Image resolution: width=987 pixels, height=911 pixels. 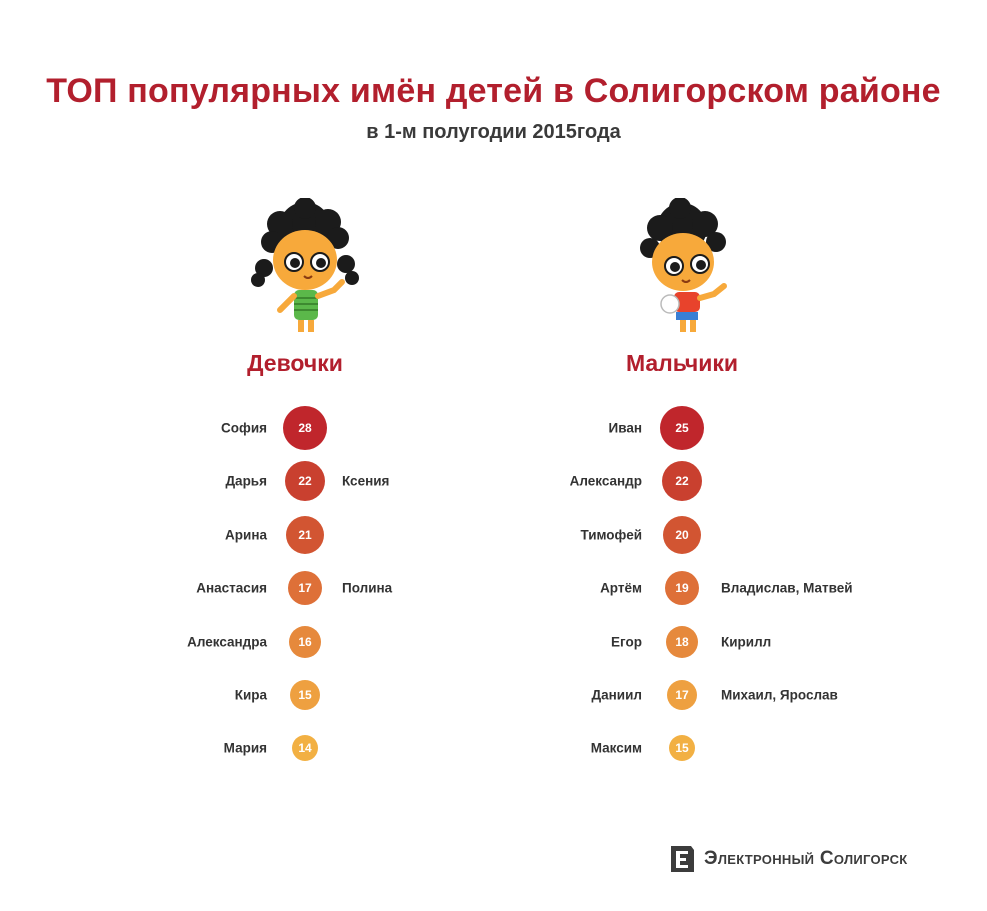 I want to click on boys-title: Мальчики, so click(x=682, y=363).